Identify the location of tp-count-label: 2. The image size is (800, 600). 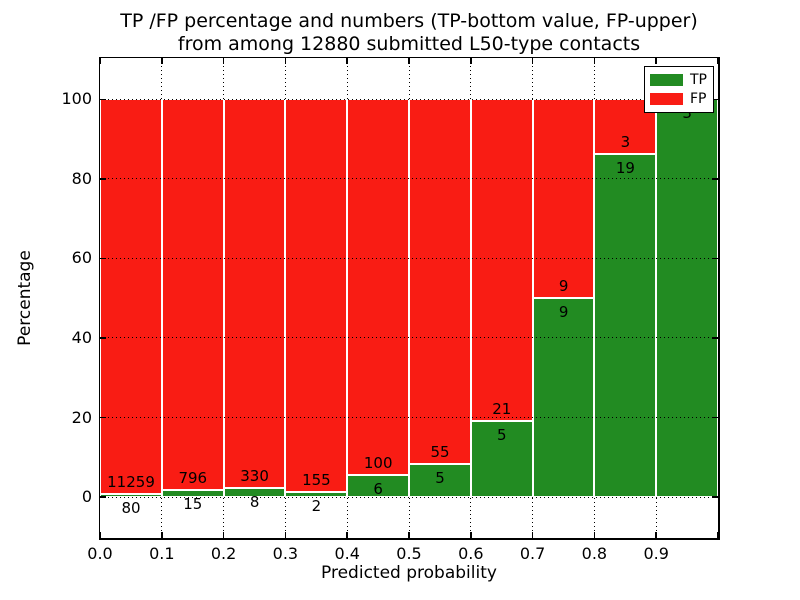
(316, 505).